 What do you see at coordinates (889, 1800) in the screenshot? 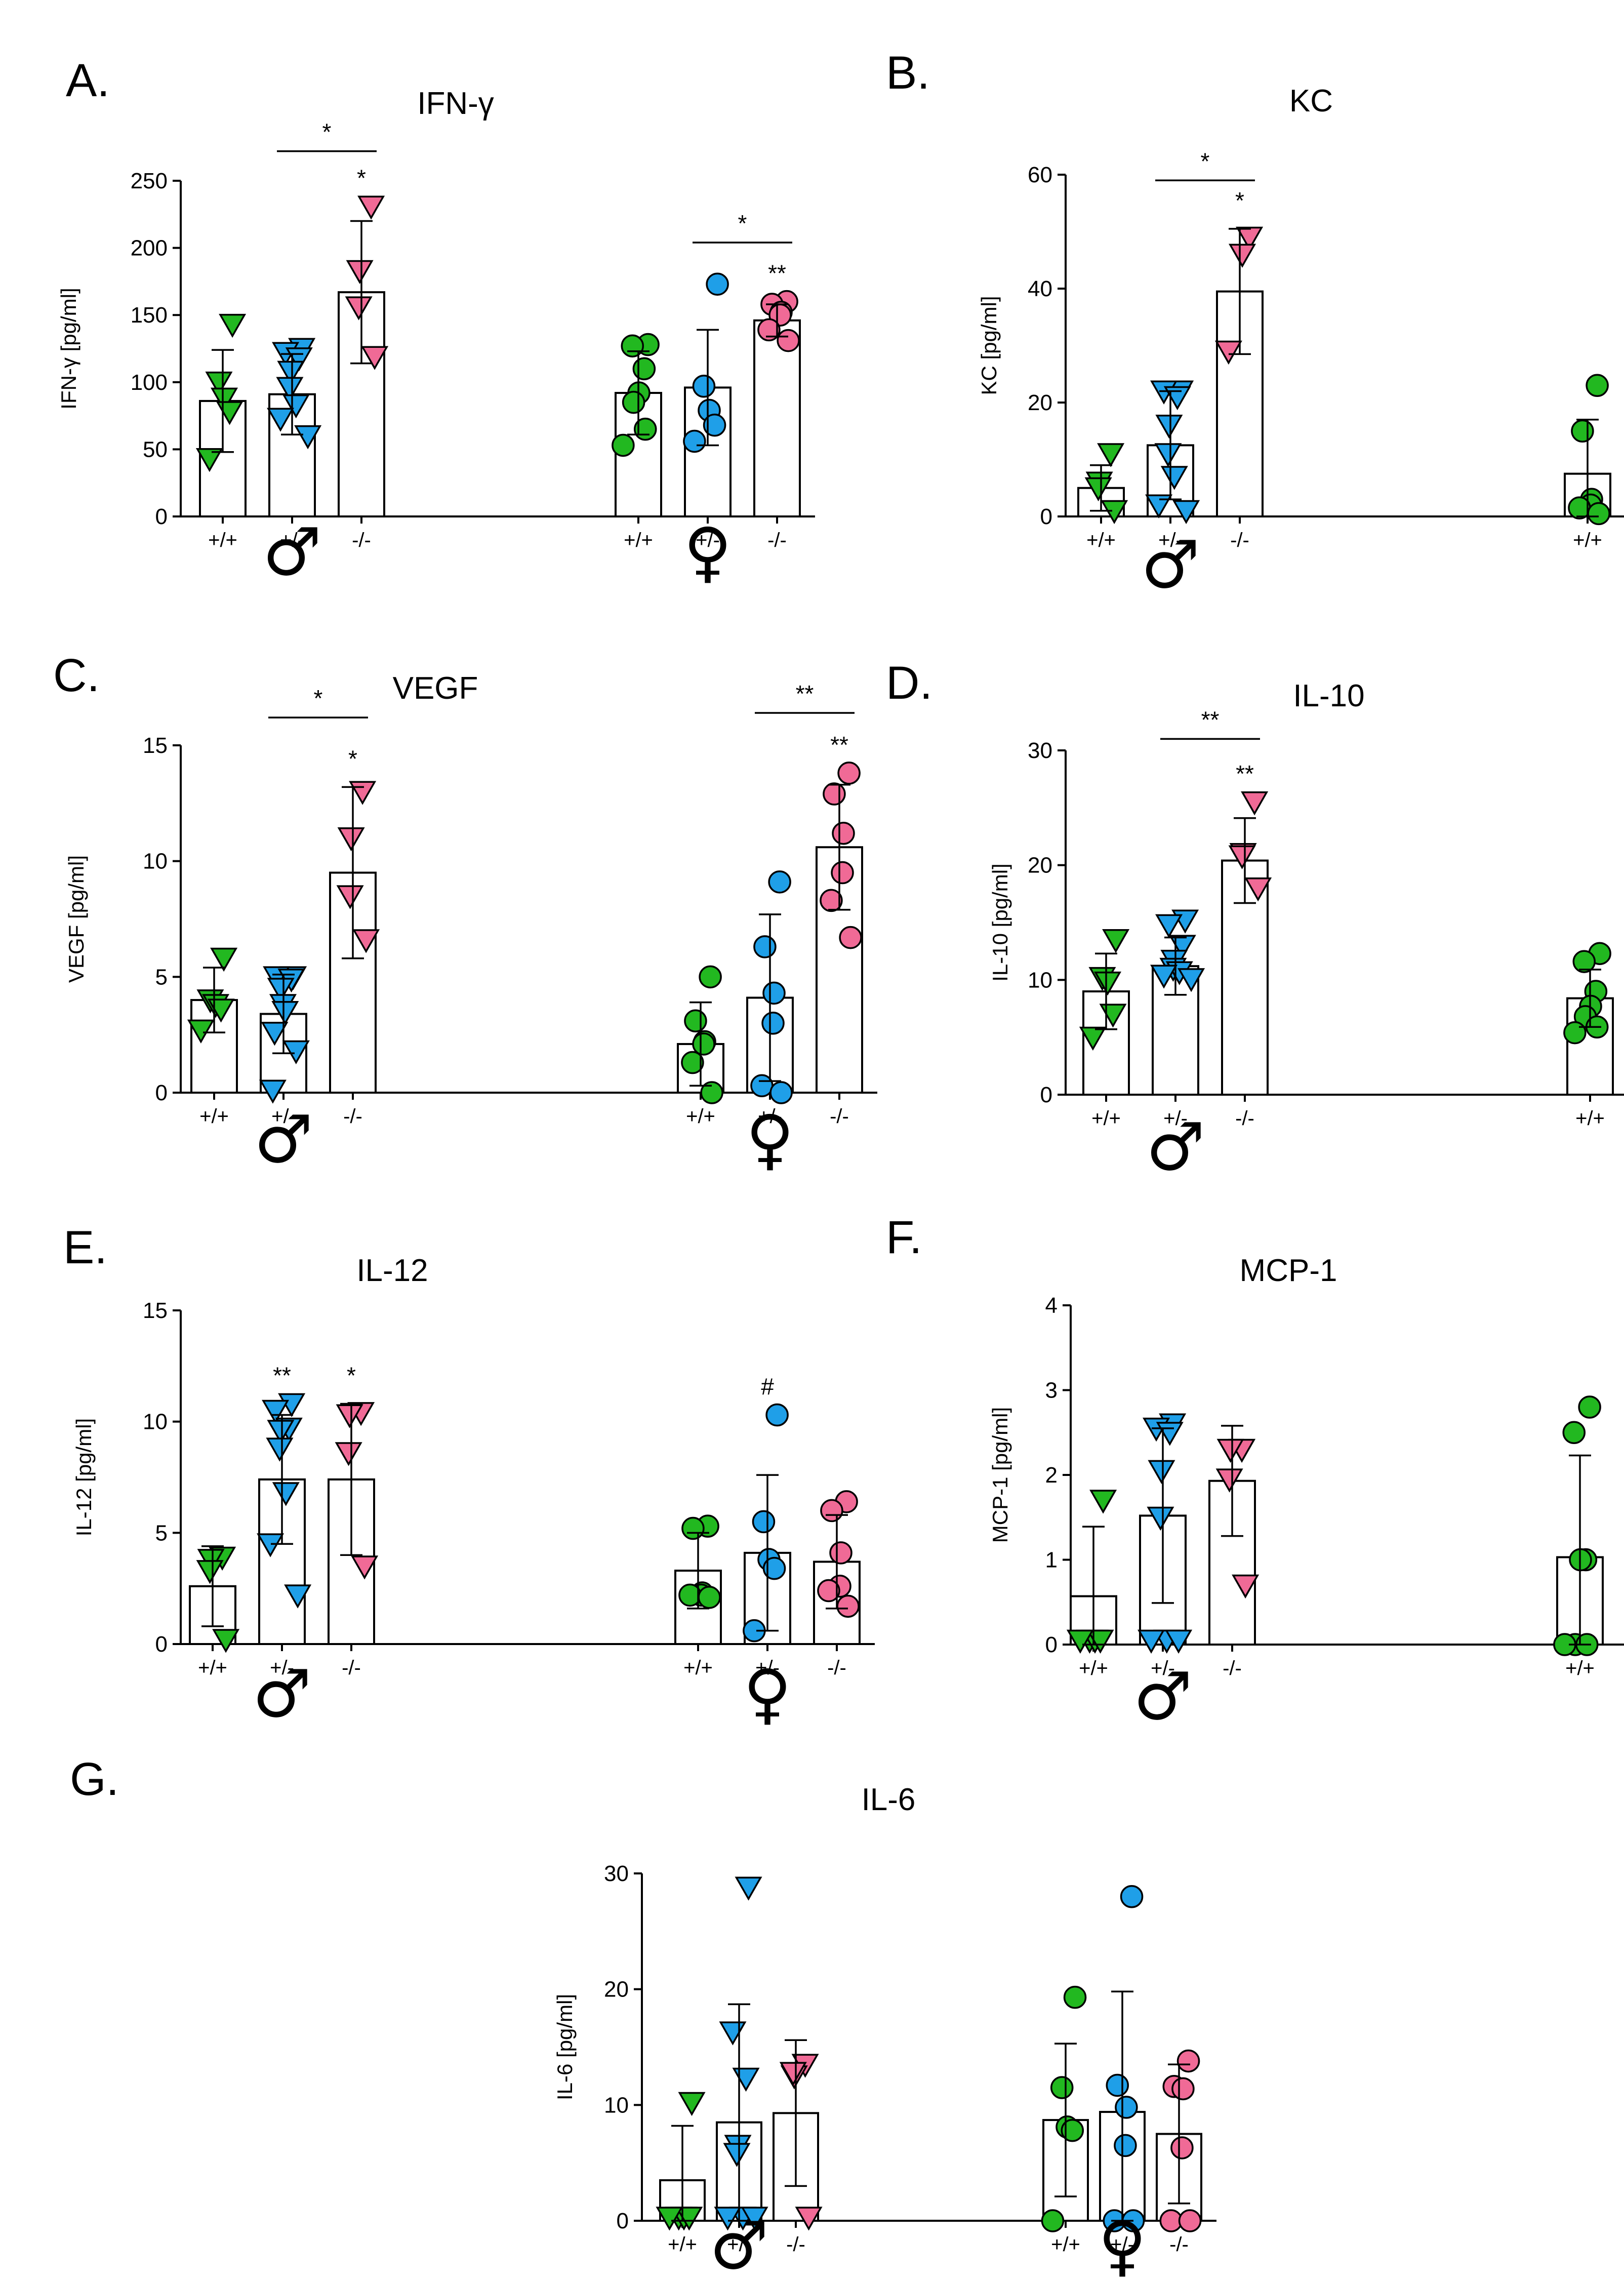
I see `chart-title: IL-6` at bounding box center [889, 1800].